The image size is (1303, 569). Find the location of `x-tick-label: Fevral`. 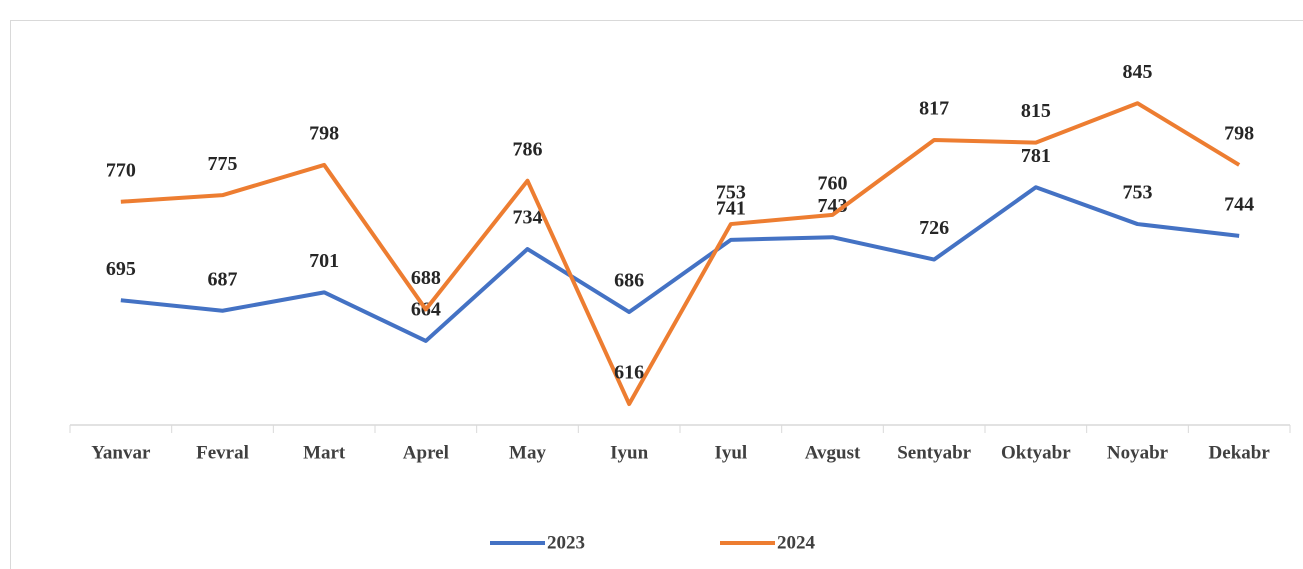

x-tick-label: Fevral is located at coordinates (222, 452).